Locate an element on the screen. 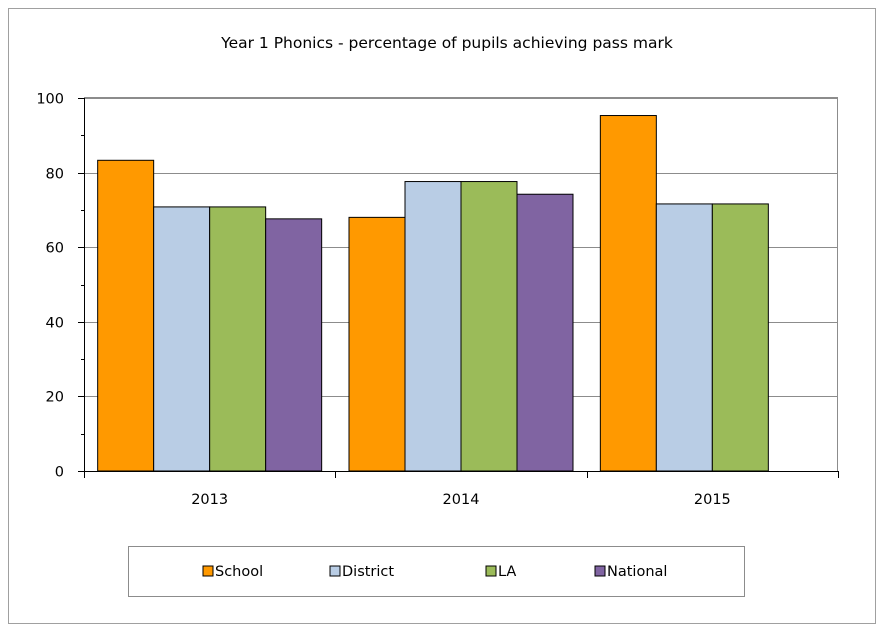  legend-label-school: School is located at coordinates (239, 572).